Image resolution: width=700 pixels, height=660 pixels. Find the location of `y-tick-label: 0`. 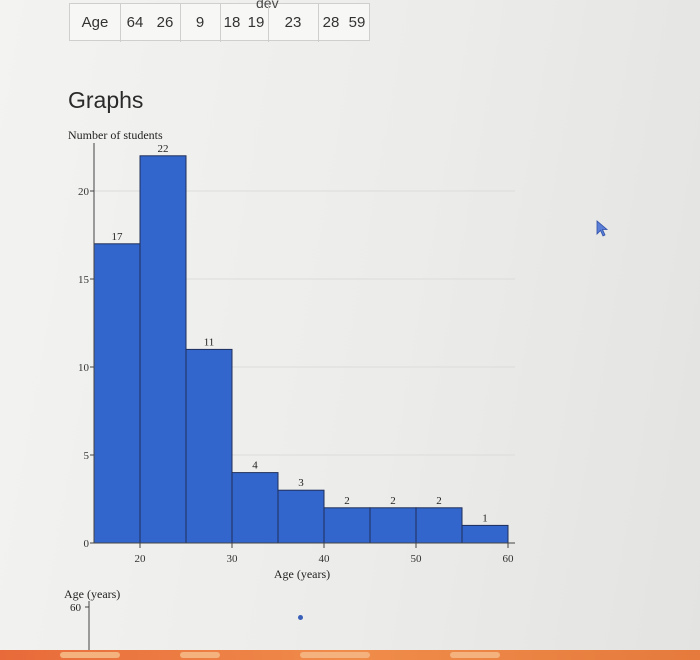

y-tick-label: 0 is located at coordinates (87, 544).